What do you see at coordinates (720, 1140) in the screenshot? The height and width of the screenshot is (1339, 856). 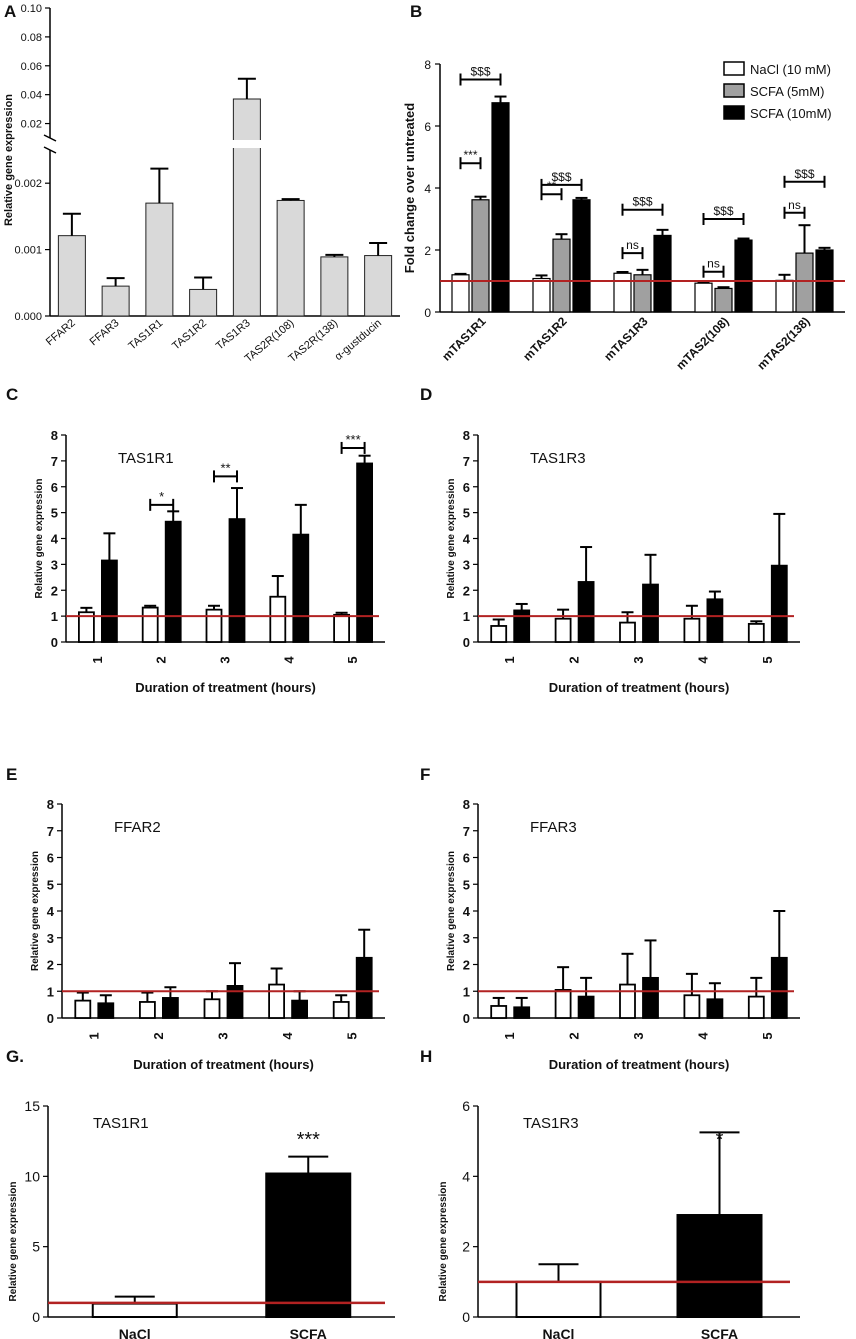 I see `panel-h-significance-label: *` at bounding box center [720, 1140].